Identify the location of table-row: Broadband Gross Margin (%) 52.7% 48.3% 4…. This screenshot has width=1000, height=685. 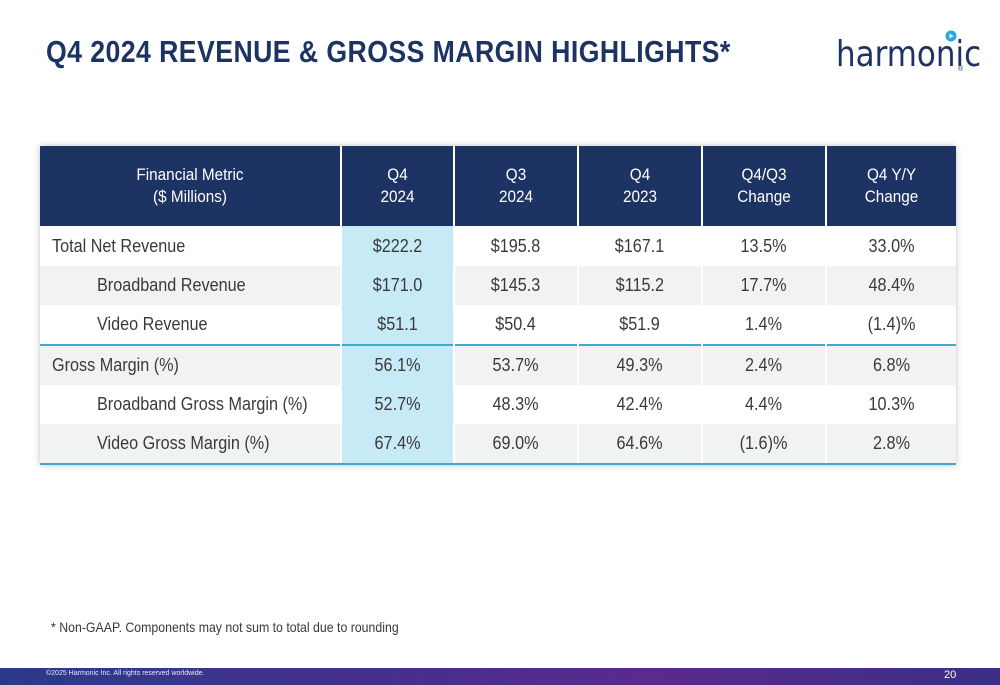
(498, 404).